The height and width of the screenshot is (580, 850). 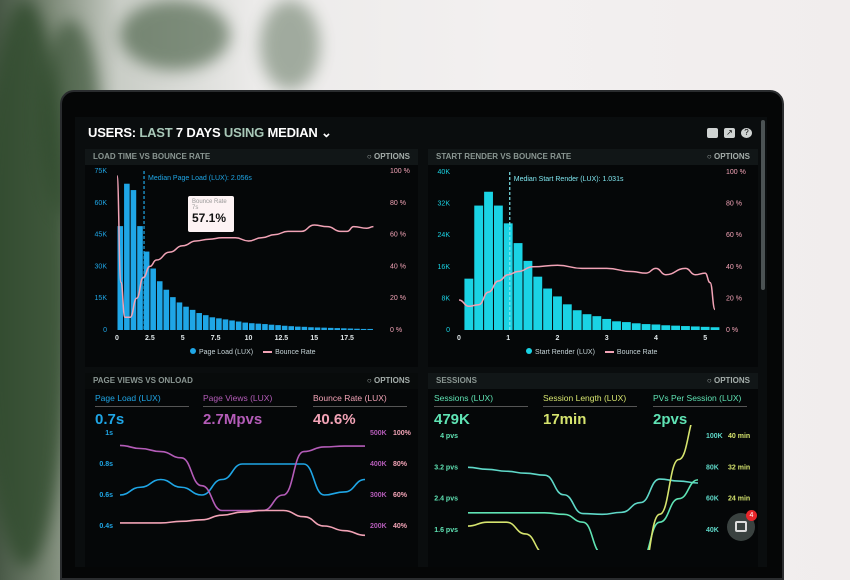 I want to click on share-icon: ↗, so click(x=729, y=133).